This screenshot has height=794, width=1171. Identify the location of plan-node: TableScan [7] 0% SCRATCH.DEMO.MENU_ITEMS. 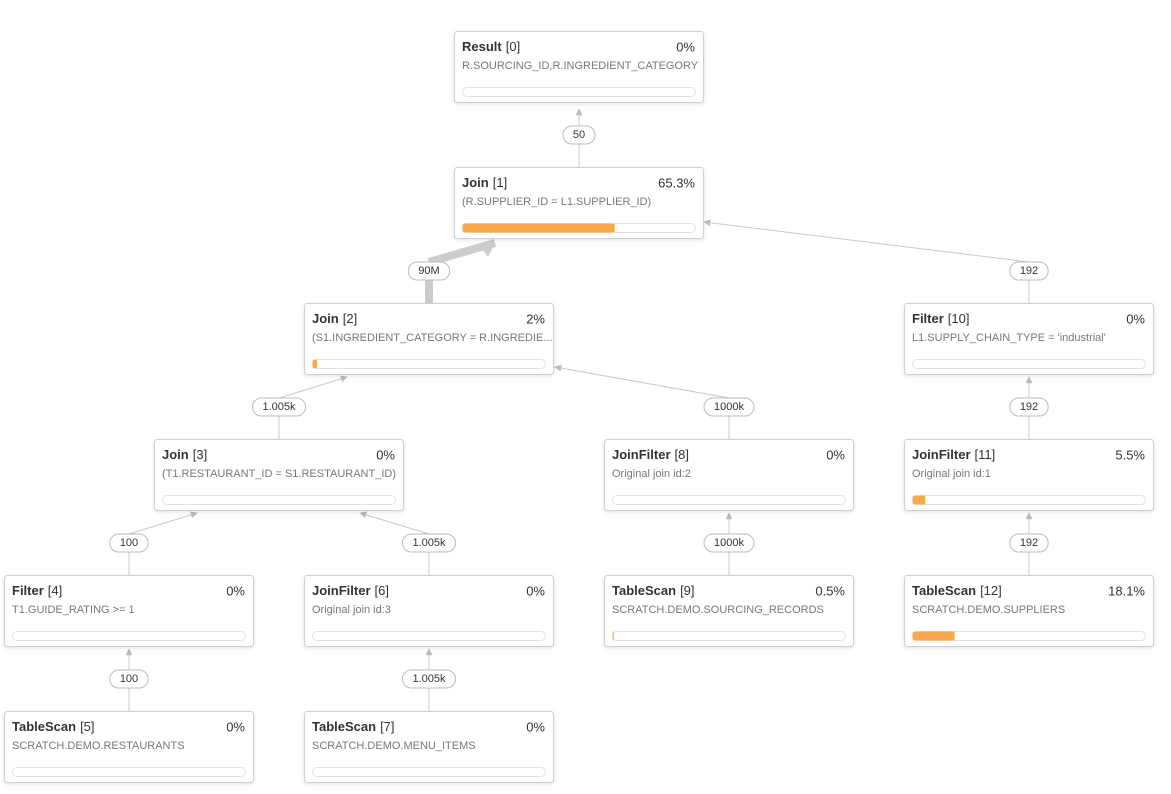
(429, 747).